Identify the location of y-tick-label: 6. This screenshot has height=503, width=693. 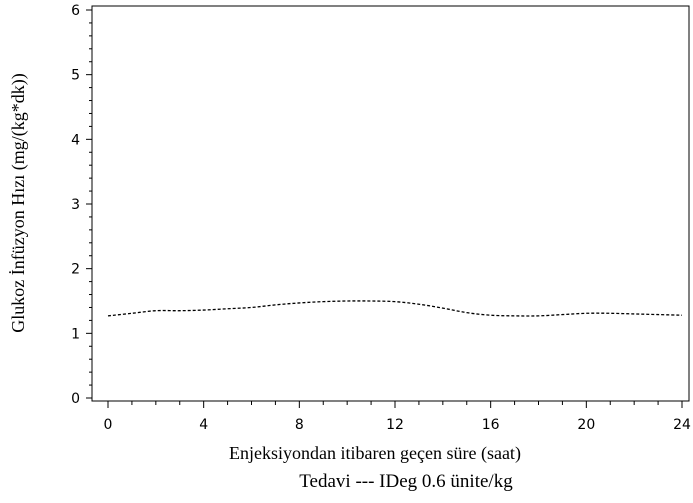
(75, 11).